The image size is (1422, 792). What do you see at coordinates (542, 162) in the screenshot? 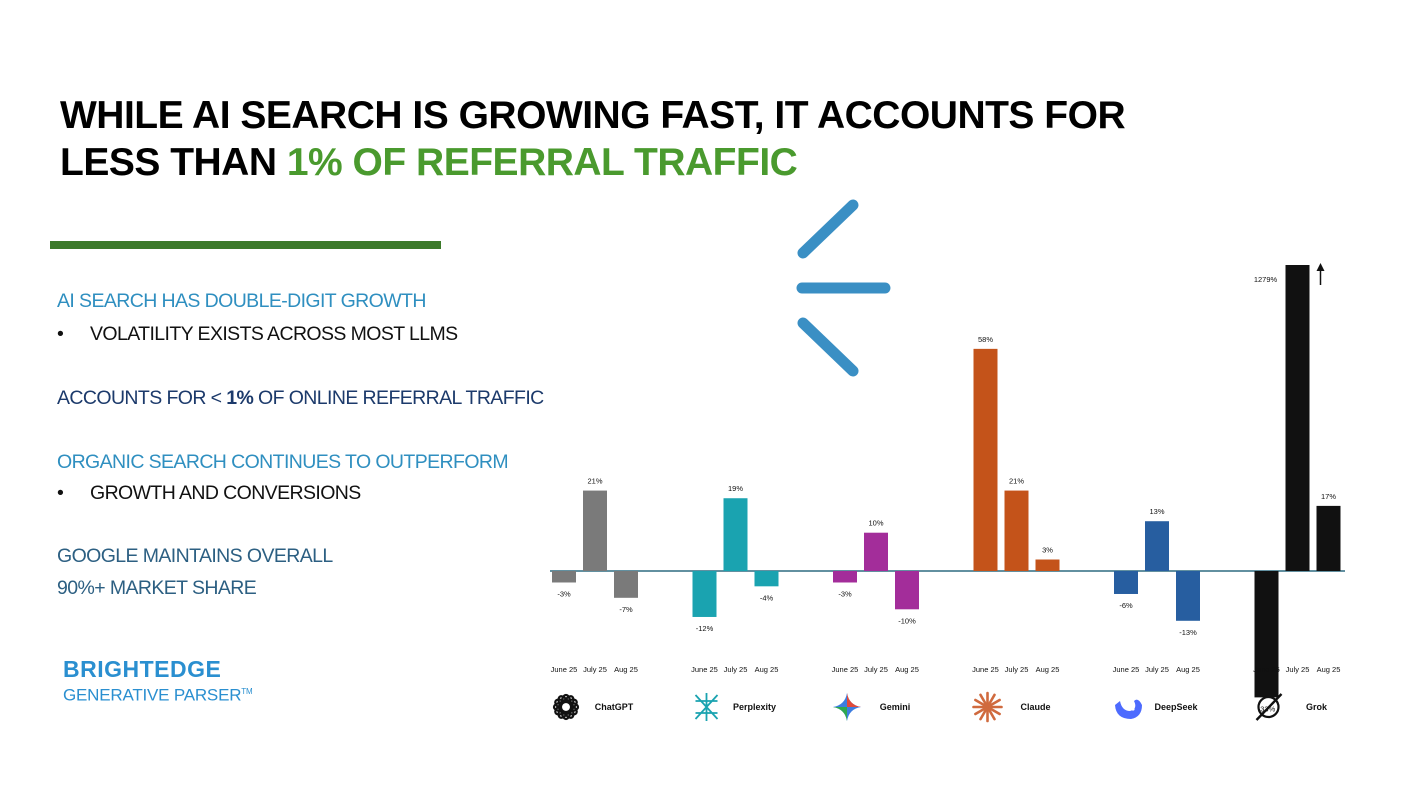
I see `title-line-2-accent: 1% OF REFERRAL TRAFFIC` at bounding box center [542, 162].